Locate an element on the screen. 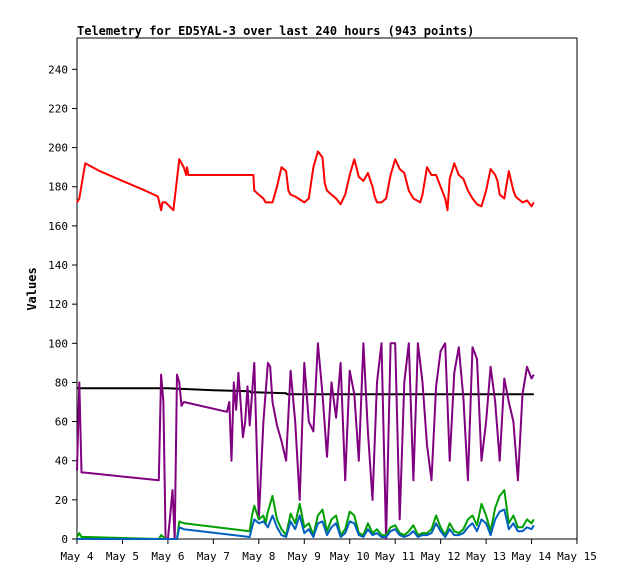 The image size is (618, 579). x-tick-label: May 13 is located at coordinates (486, 556).